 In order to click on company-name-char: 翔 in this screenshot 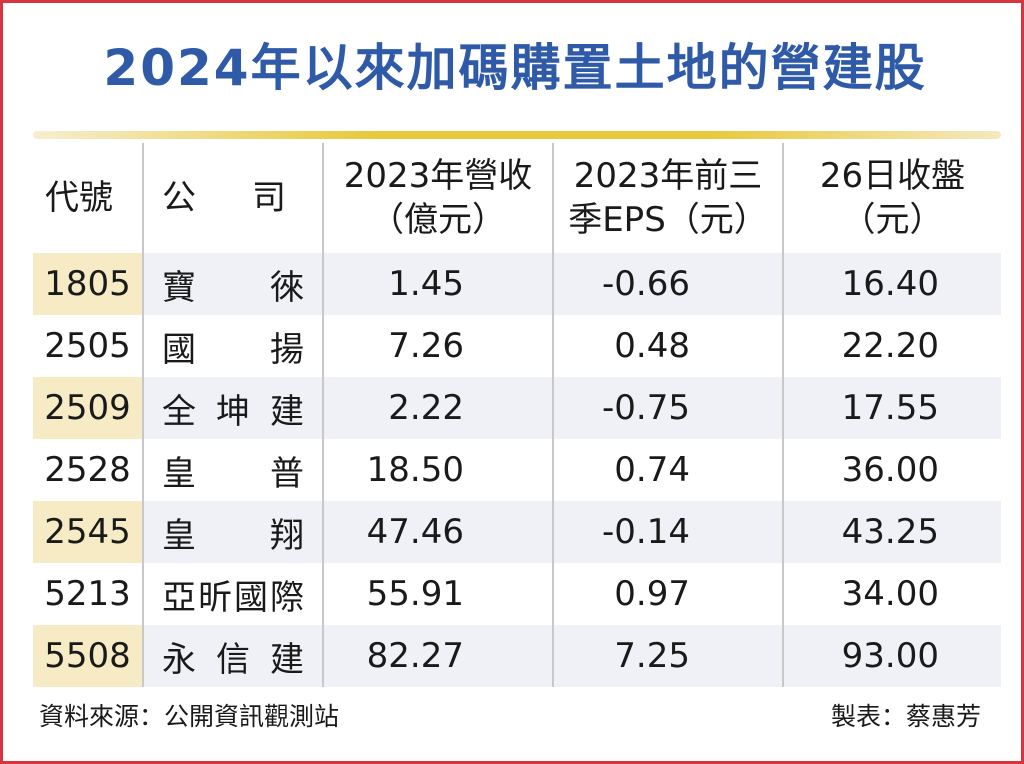, I will do `click(287, 535)`.